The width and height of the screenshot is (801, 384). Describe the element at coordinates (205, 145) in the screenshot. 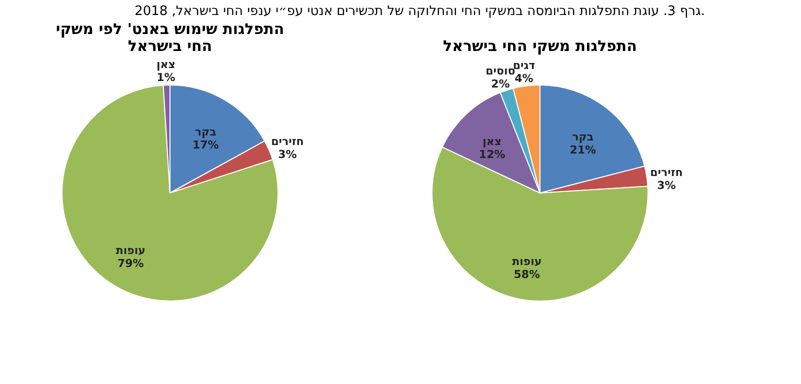

I see `data-label: 17%` at that location.